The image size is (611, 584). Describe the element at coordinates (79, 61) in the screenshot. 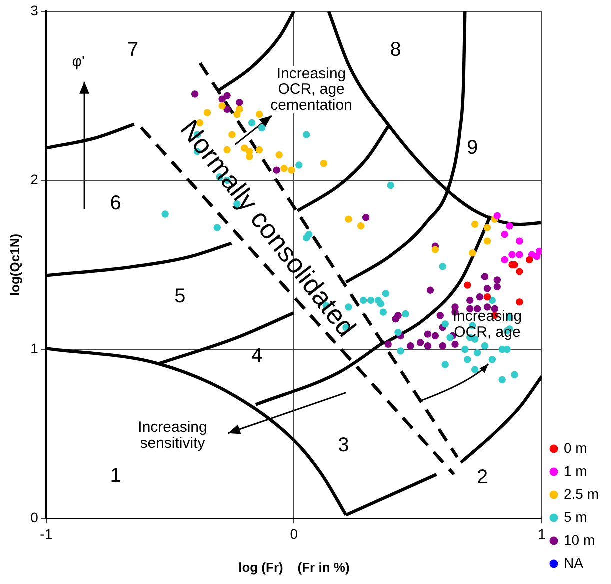

I see `annotation: φ'` at that location.